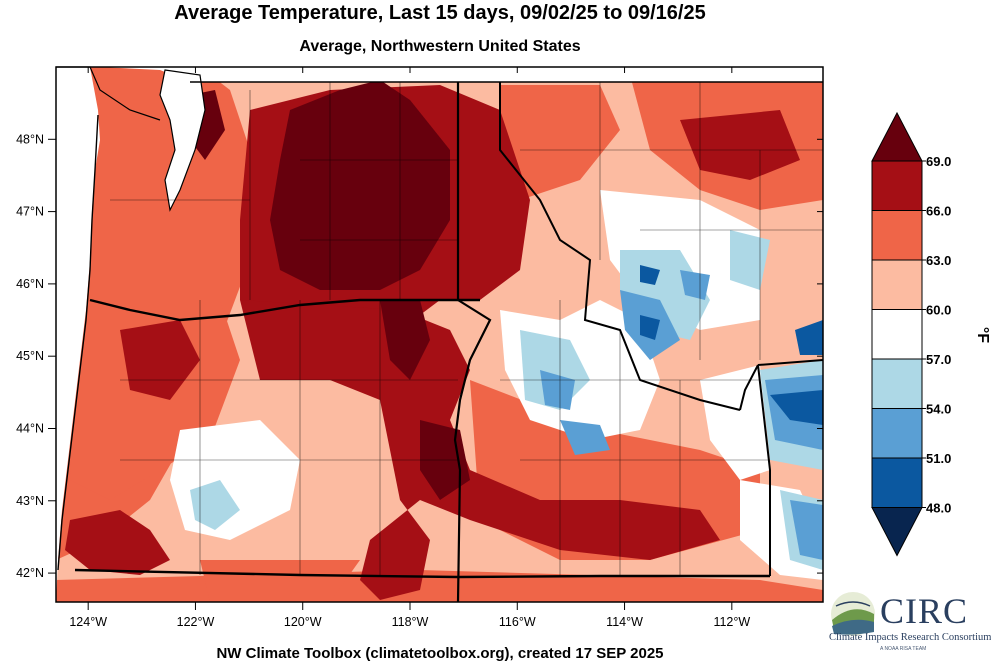 The height and width of the screenshot is (666, 991). Describe the element at coordinates (938, 260) in the screenshot. I see `colorbar-label: 63.0` at that location.